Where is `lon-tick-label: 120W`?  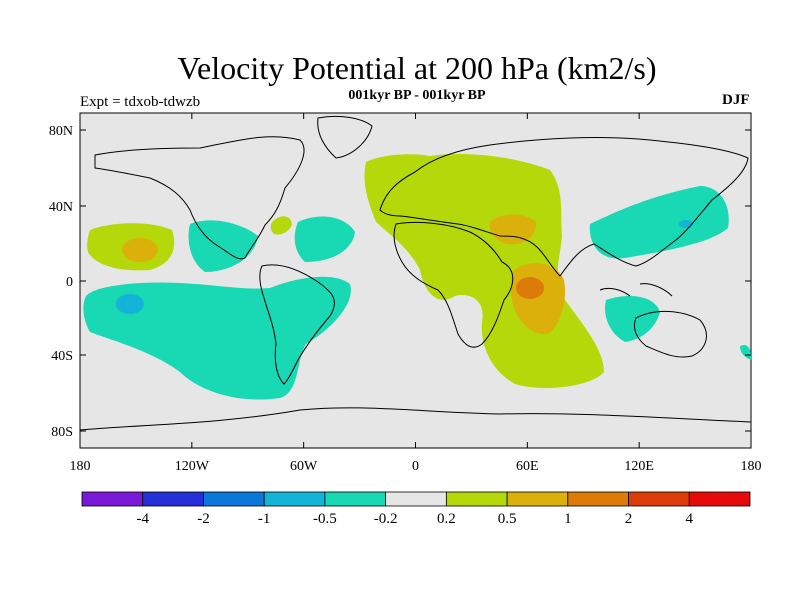
lon-tick-label: 120W is located at coordinates (192, 466).